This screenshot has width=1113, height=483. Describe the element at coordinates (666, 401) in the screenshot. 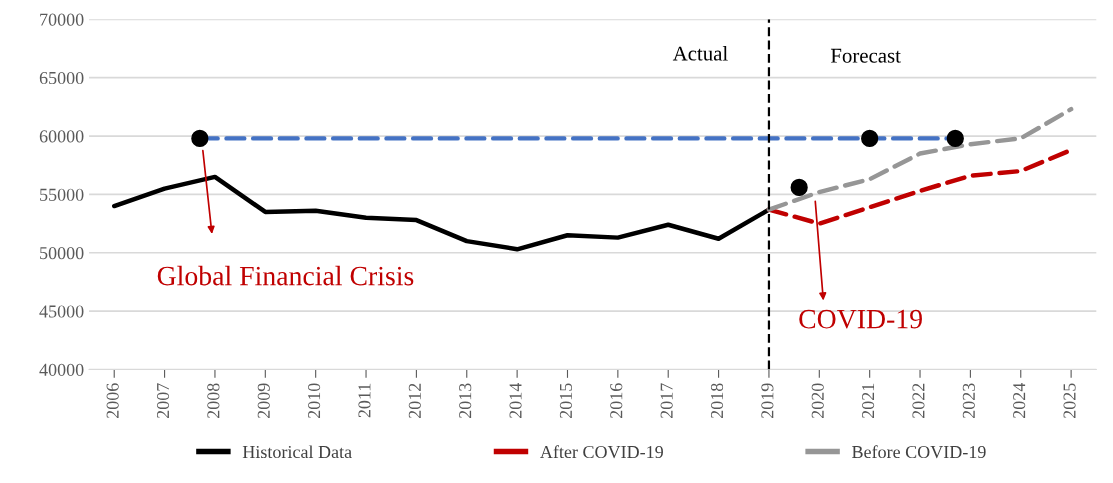

I see `x-tick-label: 2017` at that location.